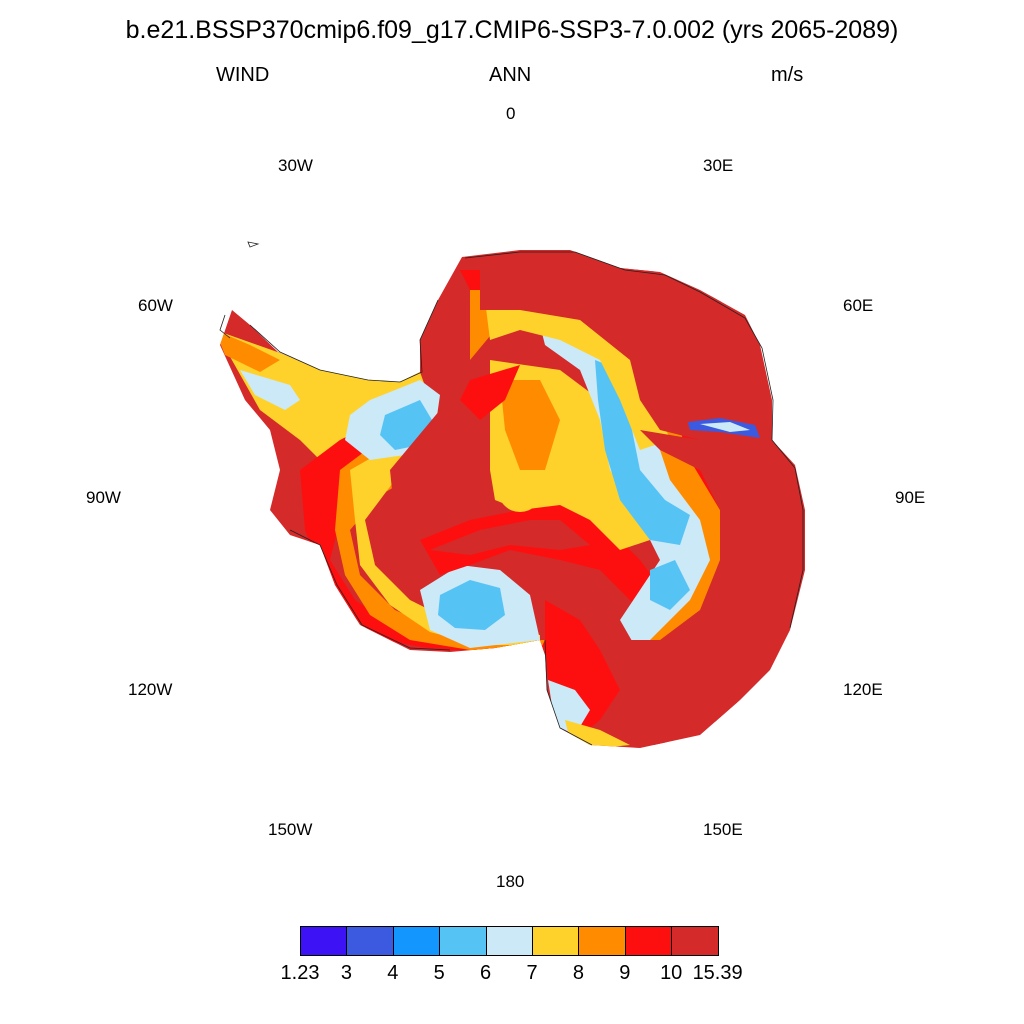  I want to click on colorbar-label: 6, so click(486, 973).